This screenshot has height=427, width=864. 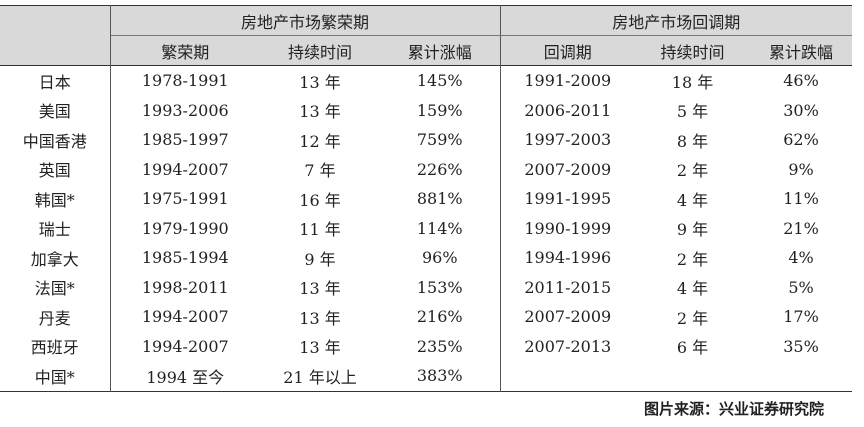 What do you see at coordinates (801, 140) in the screenshot?
I see `table-cell: 62%` at bounding box center [801, 140].